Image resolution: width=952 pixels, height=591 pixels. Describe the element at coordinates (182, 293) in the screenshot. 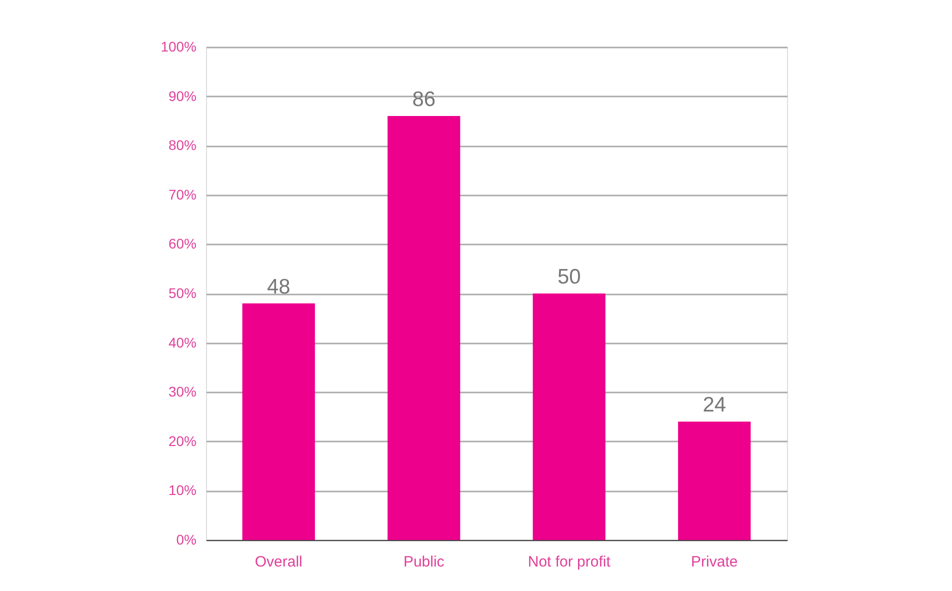

I see `y-tick-label: 50%` at that location.